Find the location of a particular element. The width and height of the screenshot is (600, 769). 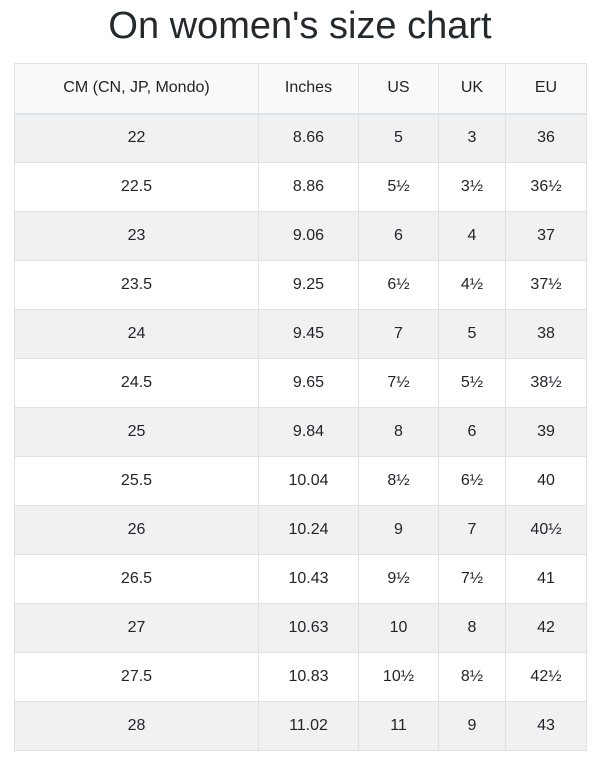

table-row: 25 9.84 8 6 39 is located at coordinates (300, 432).